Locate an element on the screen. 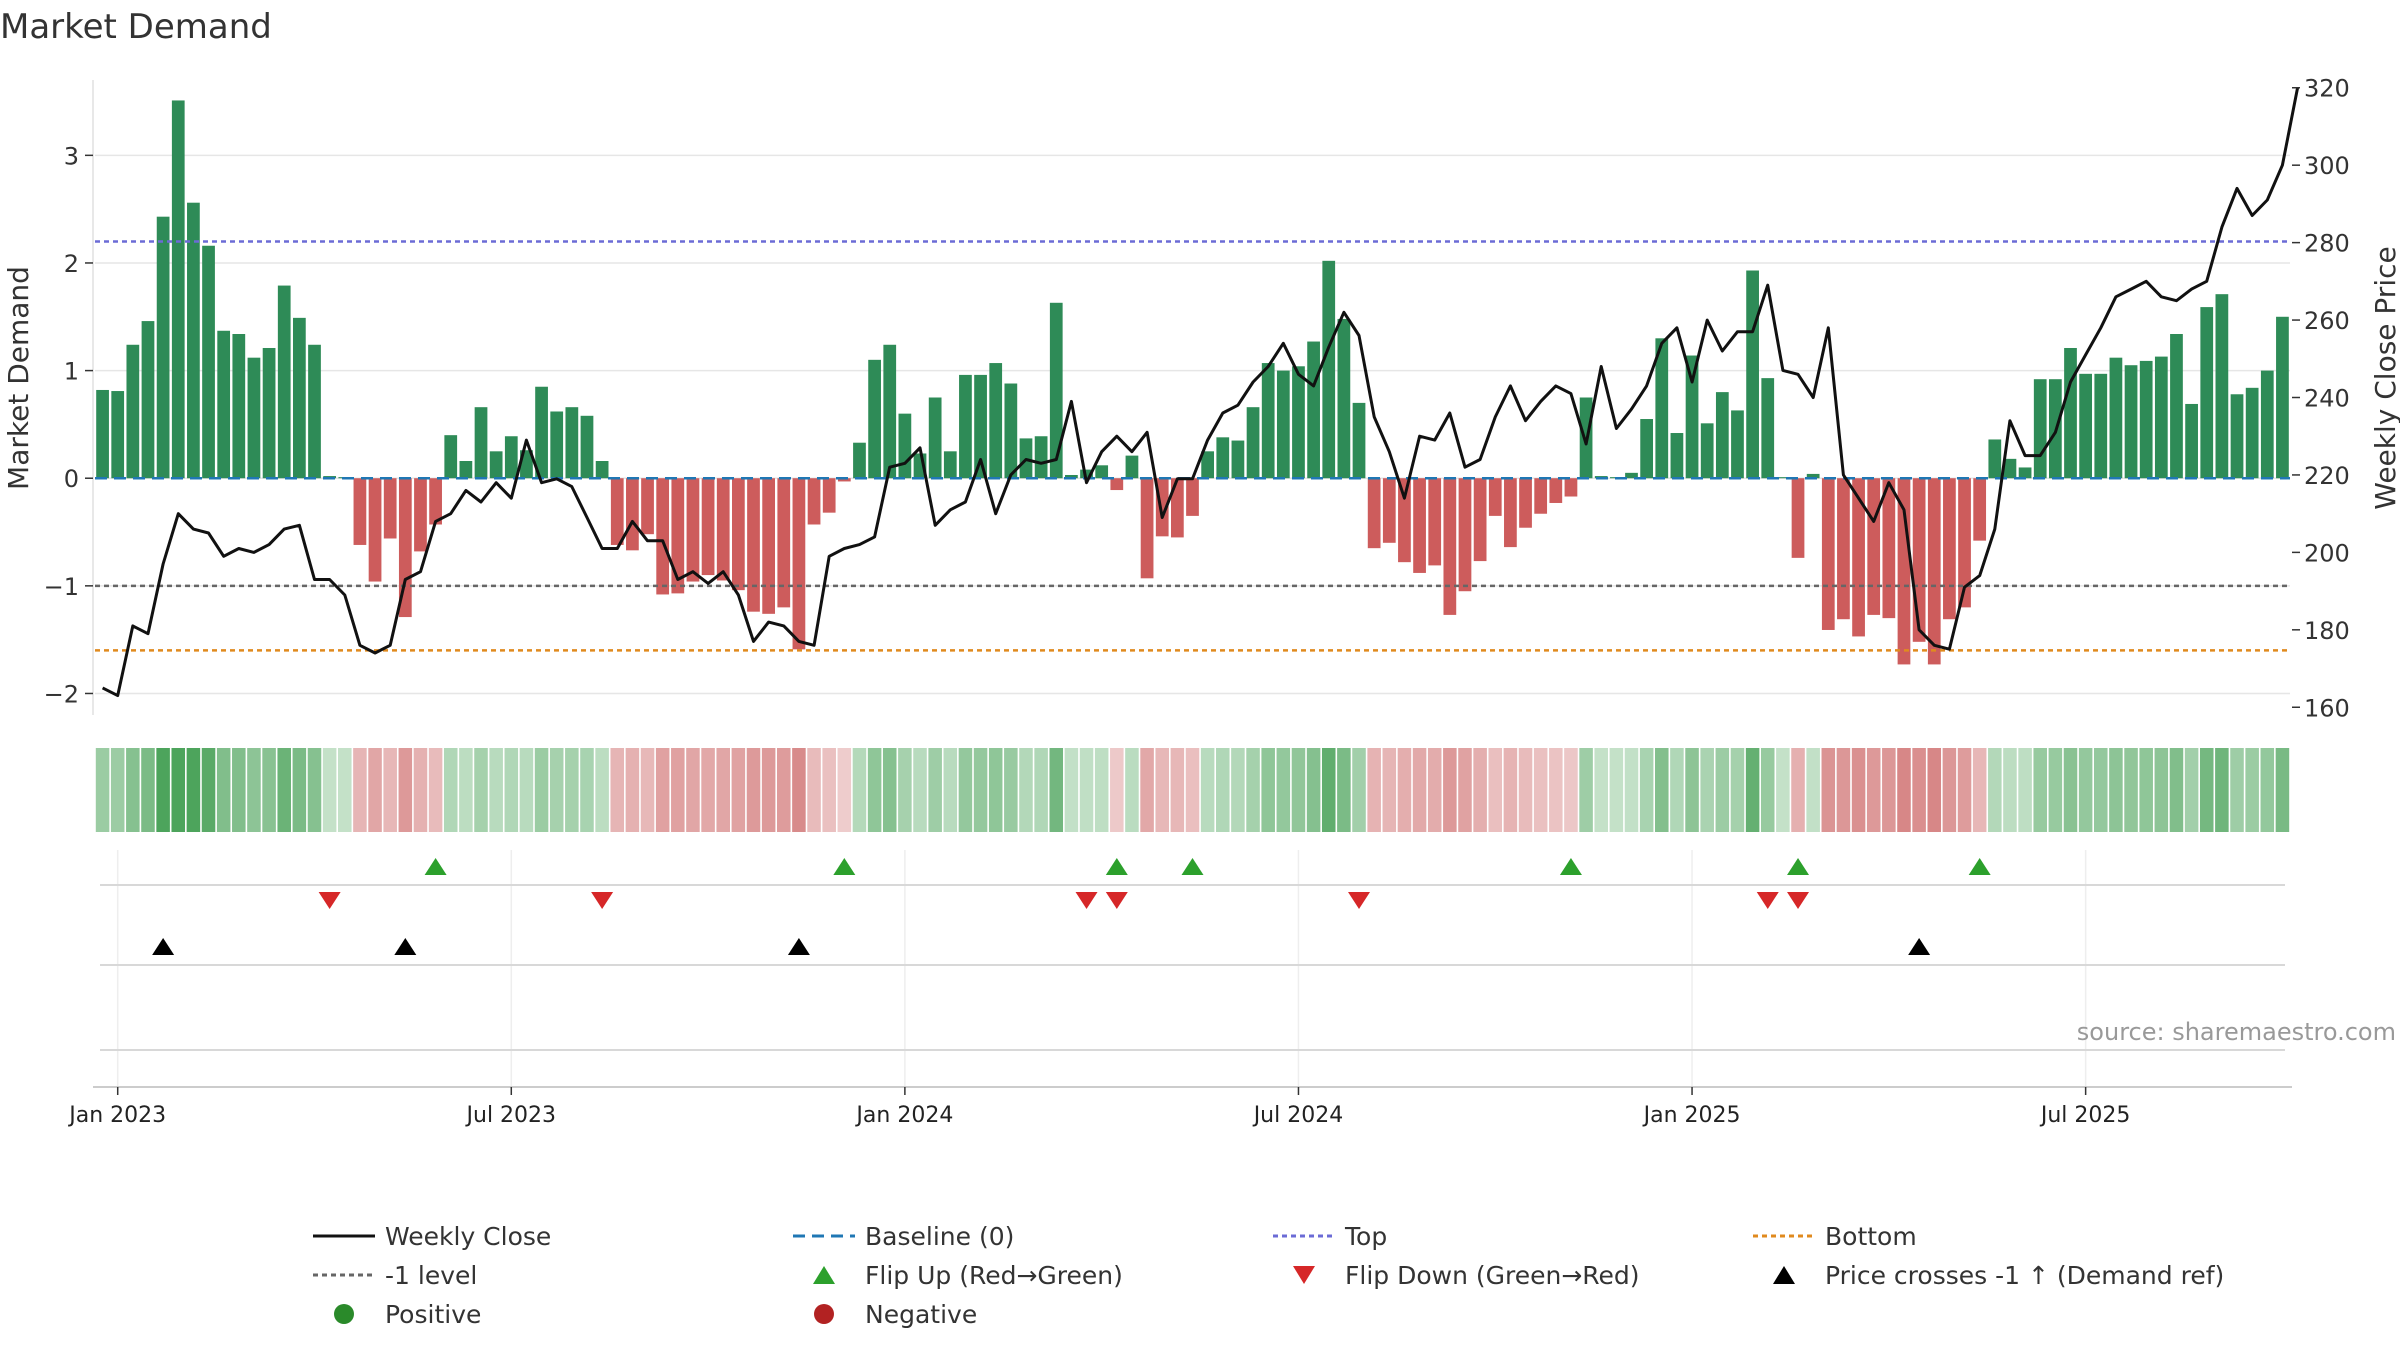 The image size is (2400, 1350). y2-tick-label: 260 is located at coordinates (2327, 321).